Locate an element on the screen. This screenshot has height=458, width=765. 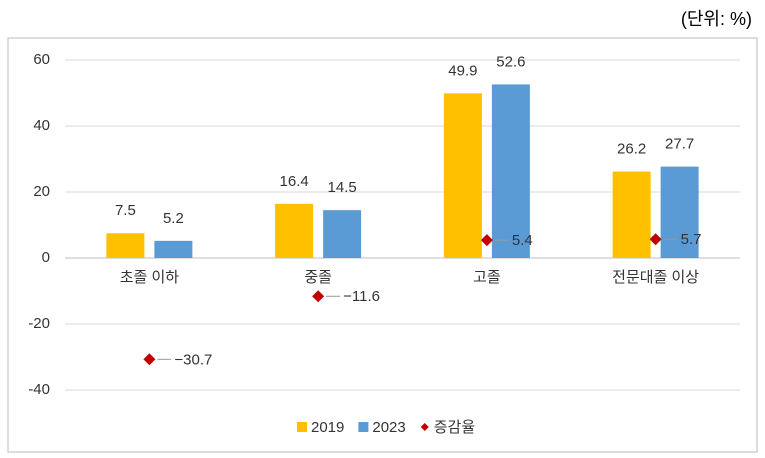
data-label: 52.6 is located at coordinates (510, 61).